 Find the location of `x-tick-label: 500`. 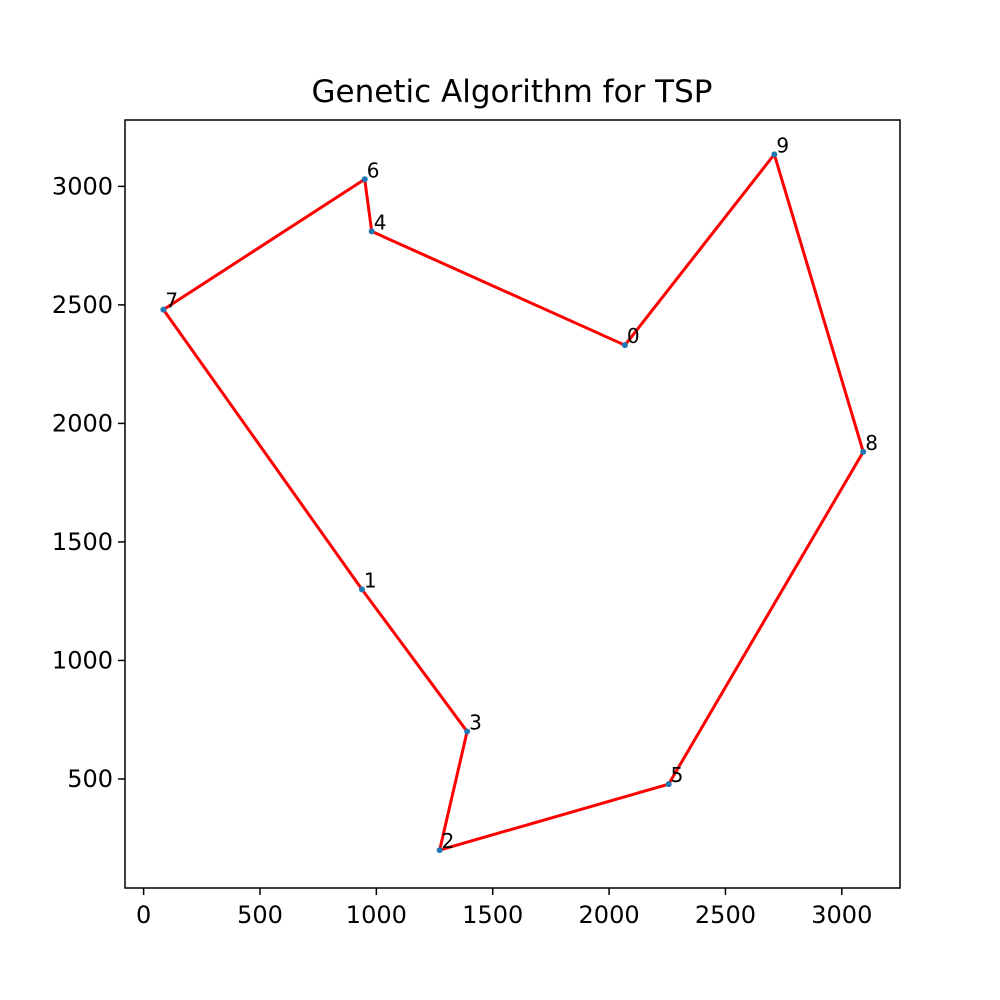

x-tick-label: 500 is located at coordinates (260, 915).